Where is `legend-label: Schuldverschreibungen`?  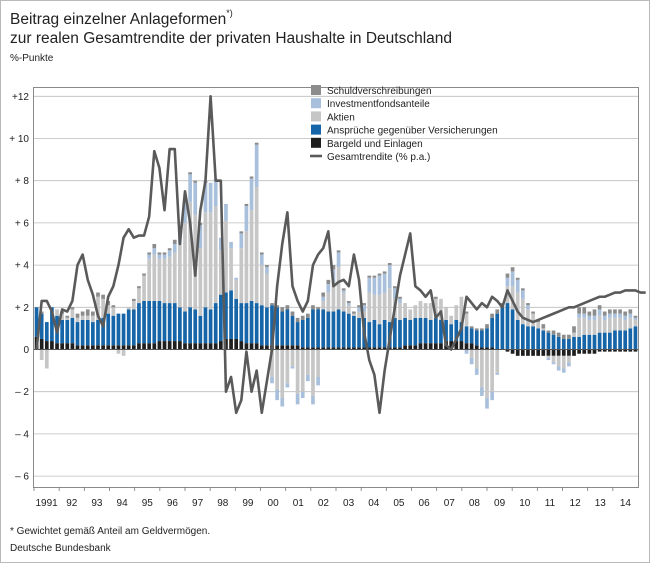
legend-label: Schuldverschreibungen is located at coordinates (379, 91).